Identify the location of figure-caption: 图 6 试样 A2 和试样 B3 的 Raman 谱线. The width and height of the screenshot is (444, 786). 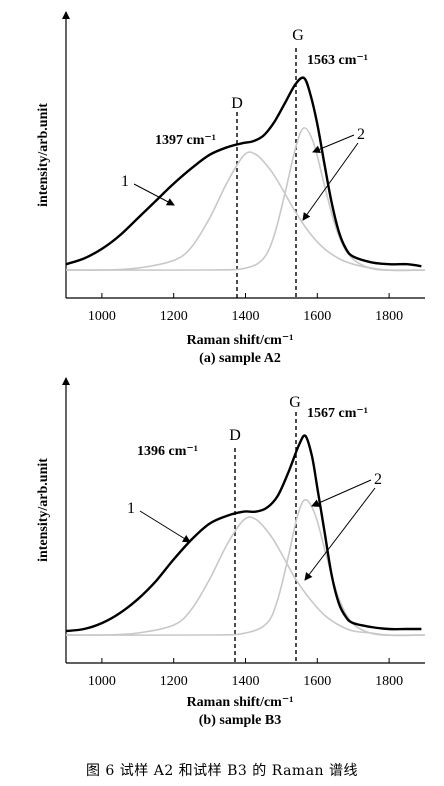
(222, 771).